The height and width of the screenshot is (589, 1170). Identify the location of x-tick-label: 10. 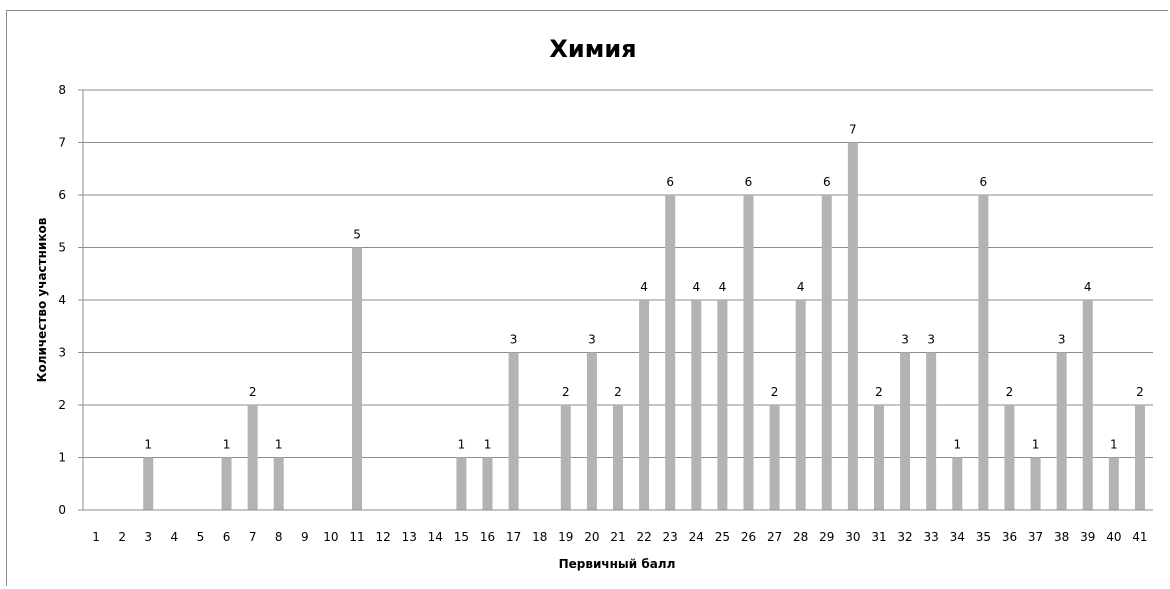
(330, 537).